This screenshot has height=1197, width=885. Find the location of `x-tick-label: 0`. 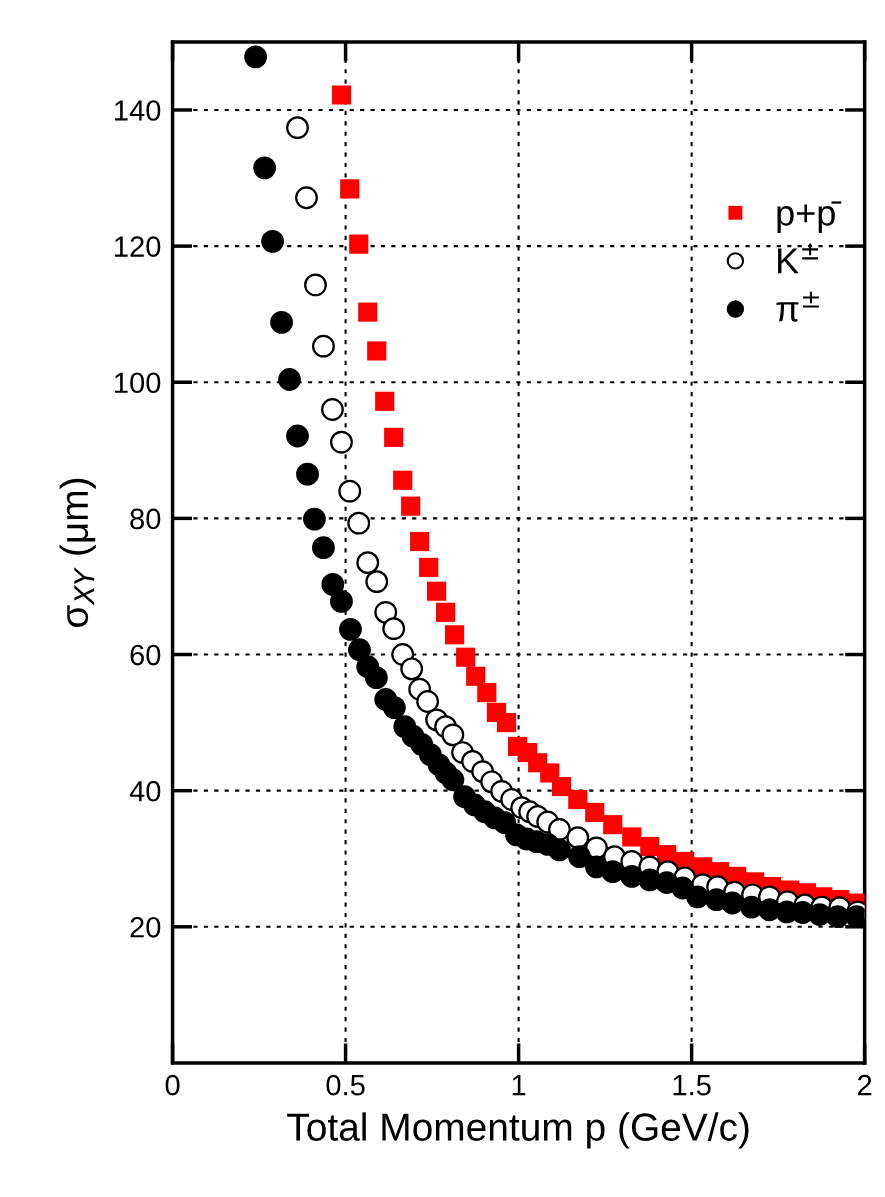

x-tick-label: 0 is located at coordinates (172, 1085).